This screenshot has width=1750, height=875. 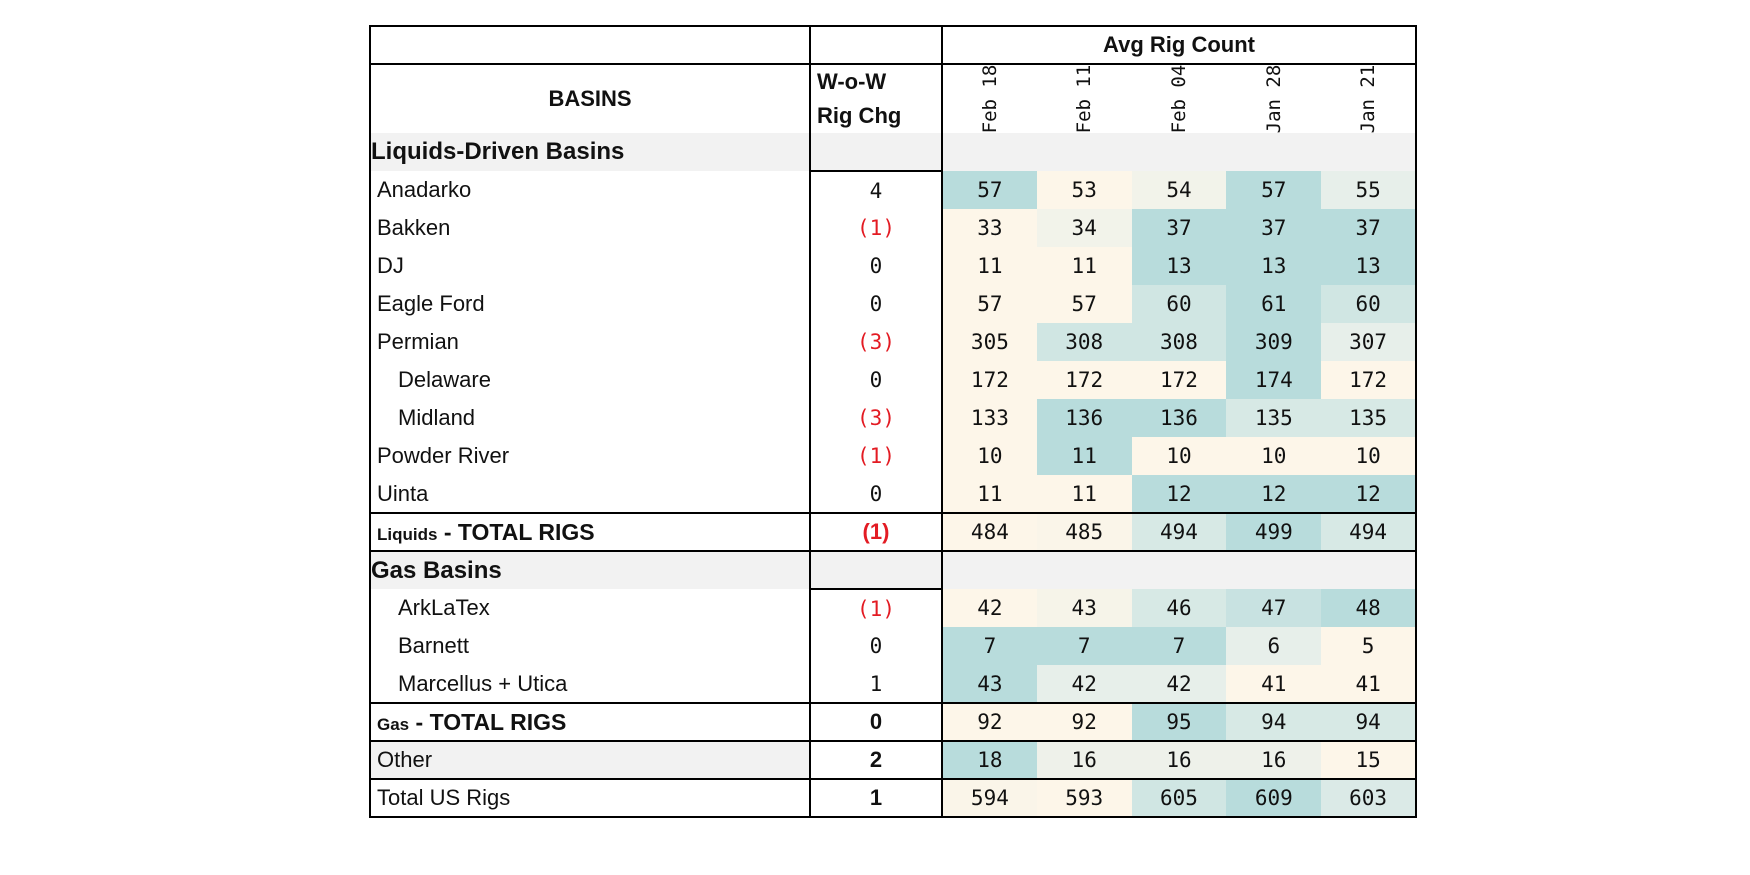 I want to click on basin-name: Anadarko, so click(x=590, y=190).